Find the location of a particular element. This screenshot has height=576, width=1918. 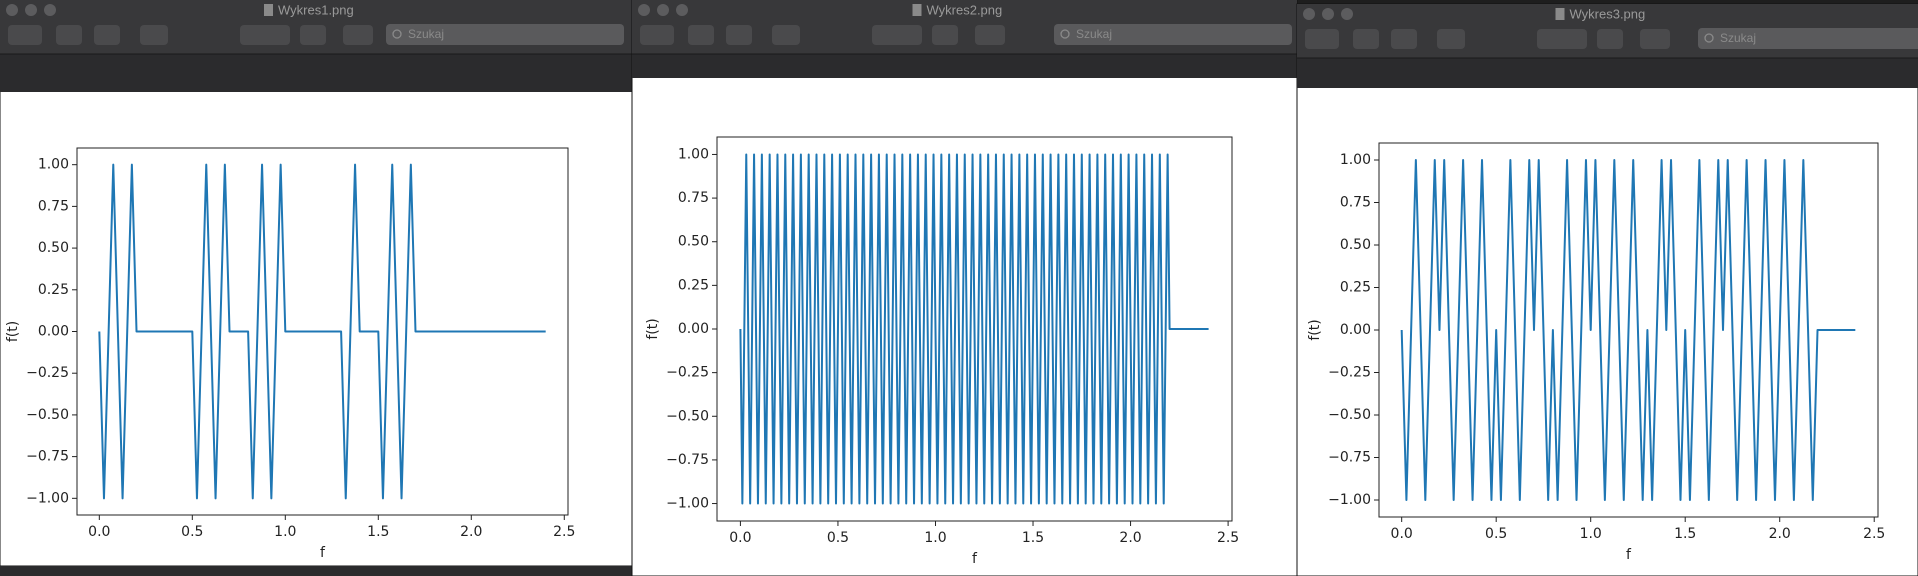

window-title: Wykres3.png is located at coordinates (1608, 13).